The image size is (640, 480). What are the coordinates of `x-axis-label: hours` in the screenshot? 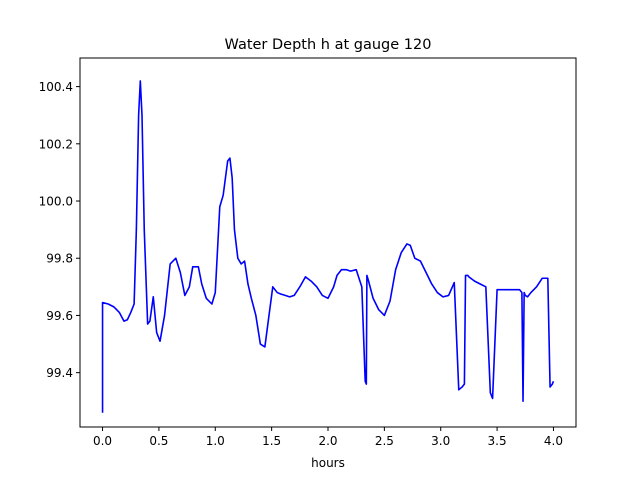 It's located at (328, 463).